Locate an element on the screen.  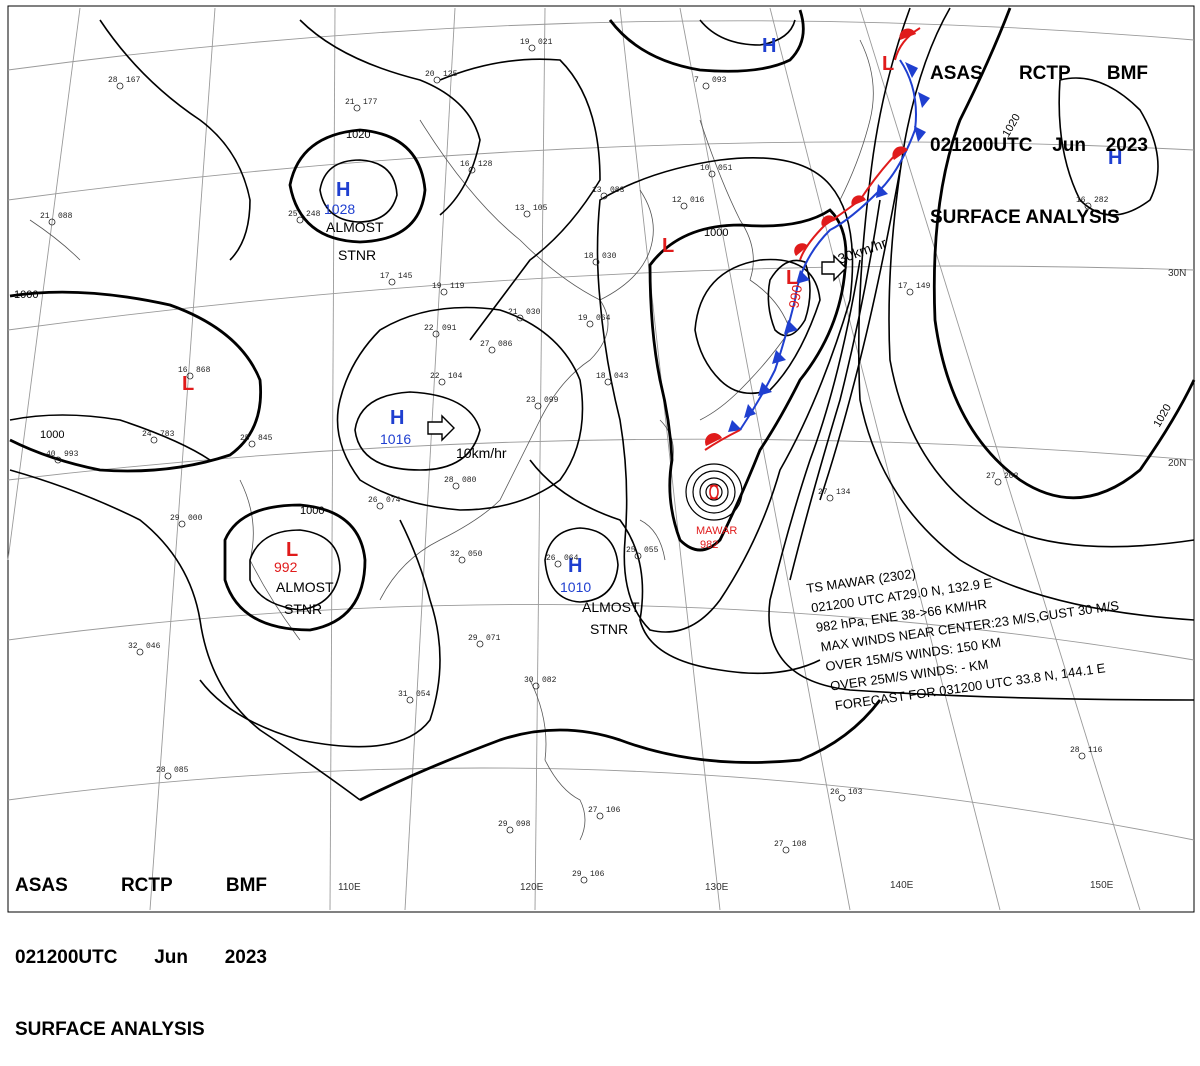
station-plot: 22 104 is located at coordinates (446, 379).